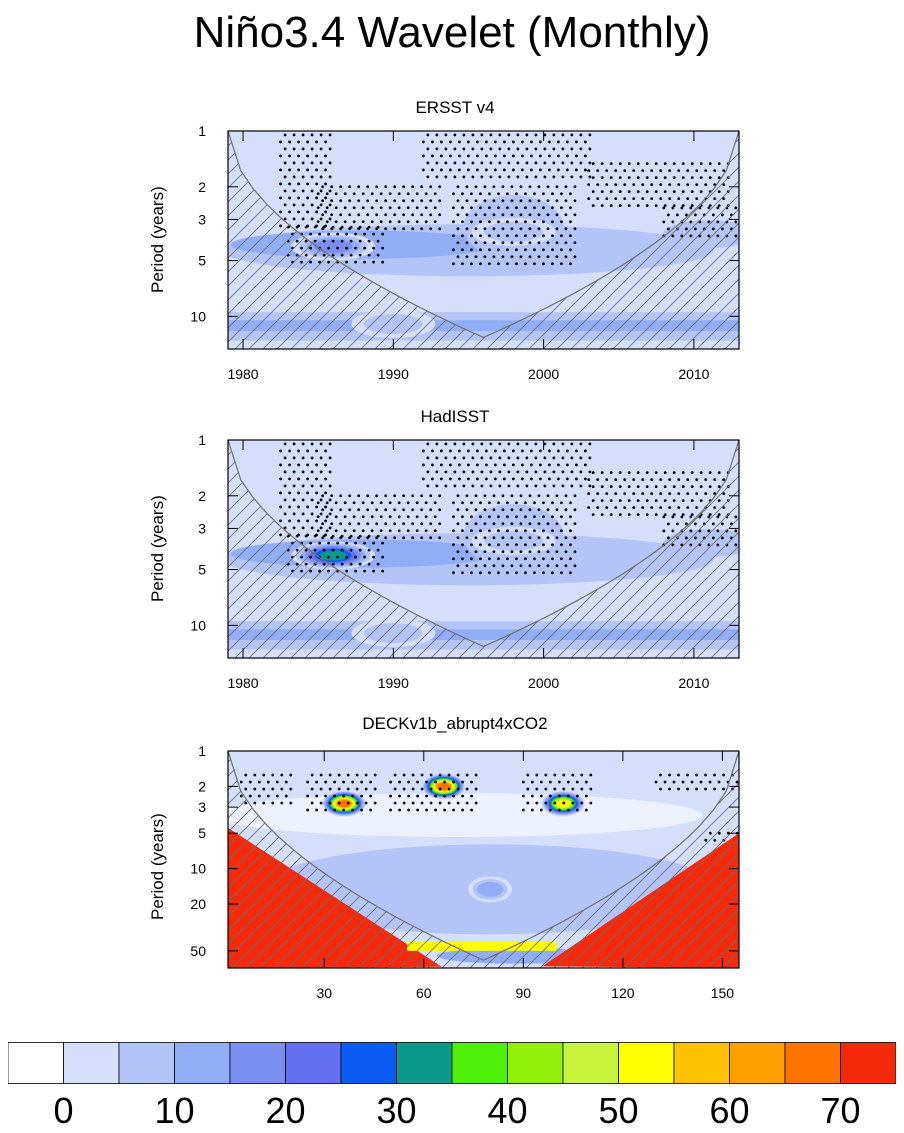  I want to click on colorbar-label: 0, so click(63, 1110).